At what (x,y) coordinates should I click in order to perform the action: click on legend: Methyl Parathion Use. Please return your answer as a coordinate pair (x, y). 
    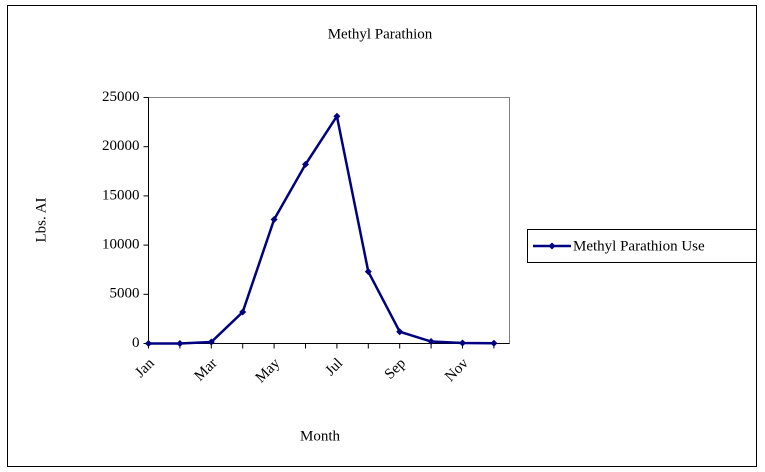
    Looking at the image, I should click on (641, 246).